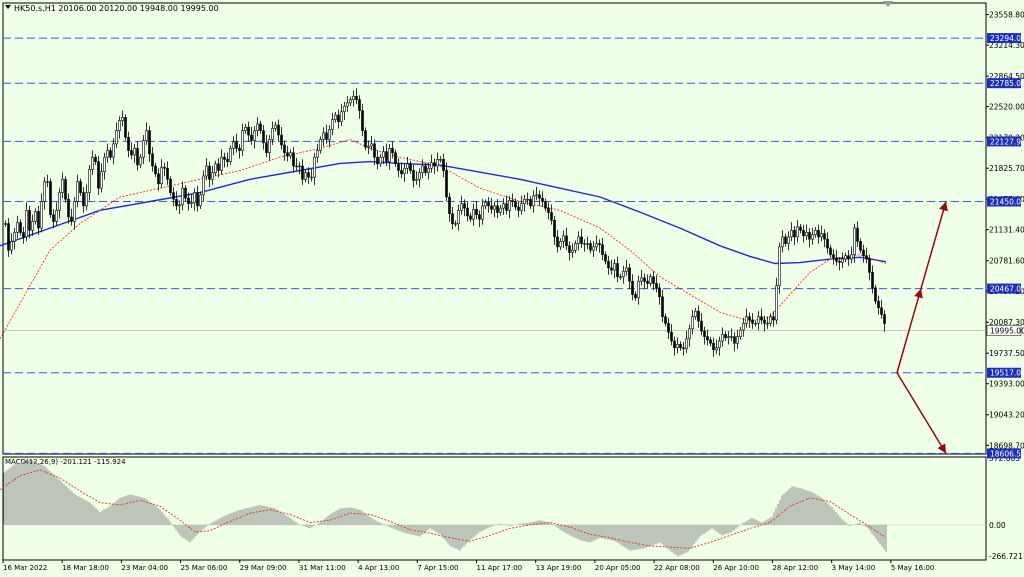  Describe the element at coordinates (921, 413) in the screenshot. I see `arrow-down` at that location.